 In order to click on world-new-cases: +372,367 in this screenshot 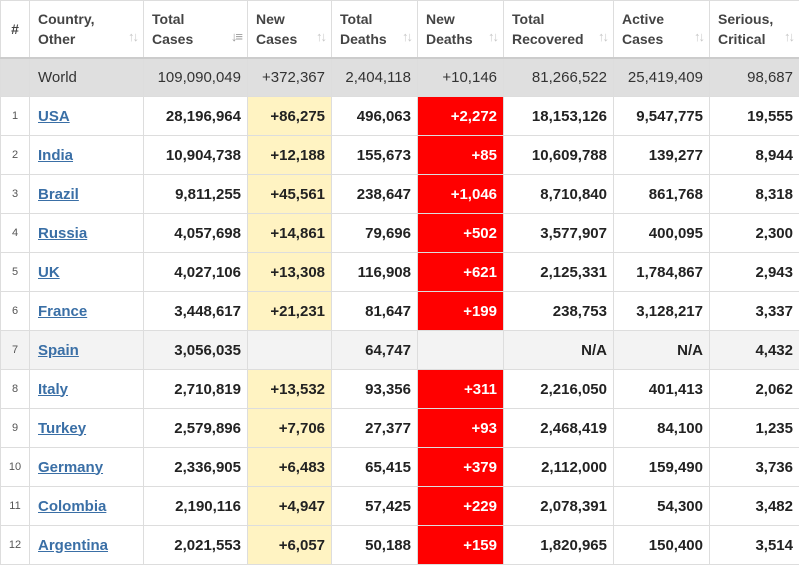, I will do `click(289, 77)`.